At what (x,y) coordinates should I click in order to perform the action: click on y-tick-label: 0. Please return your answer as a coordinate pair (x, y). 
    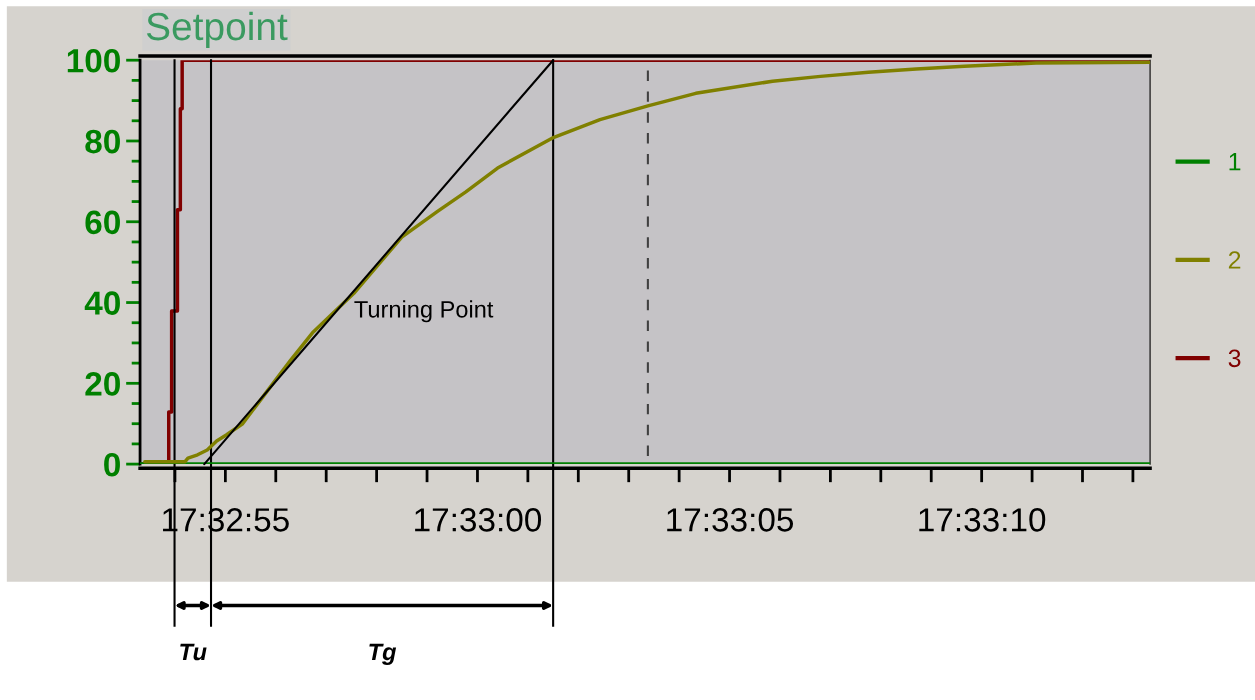
    Looking at the image, I should click on (112, 464).